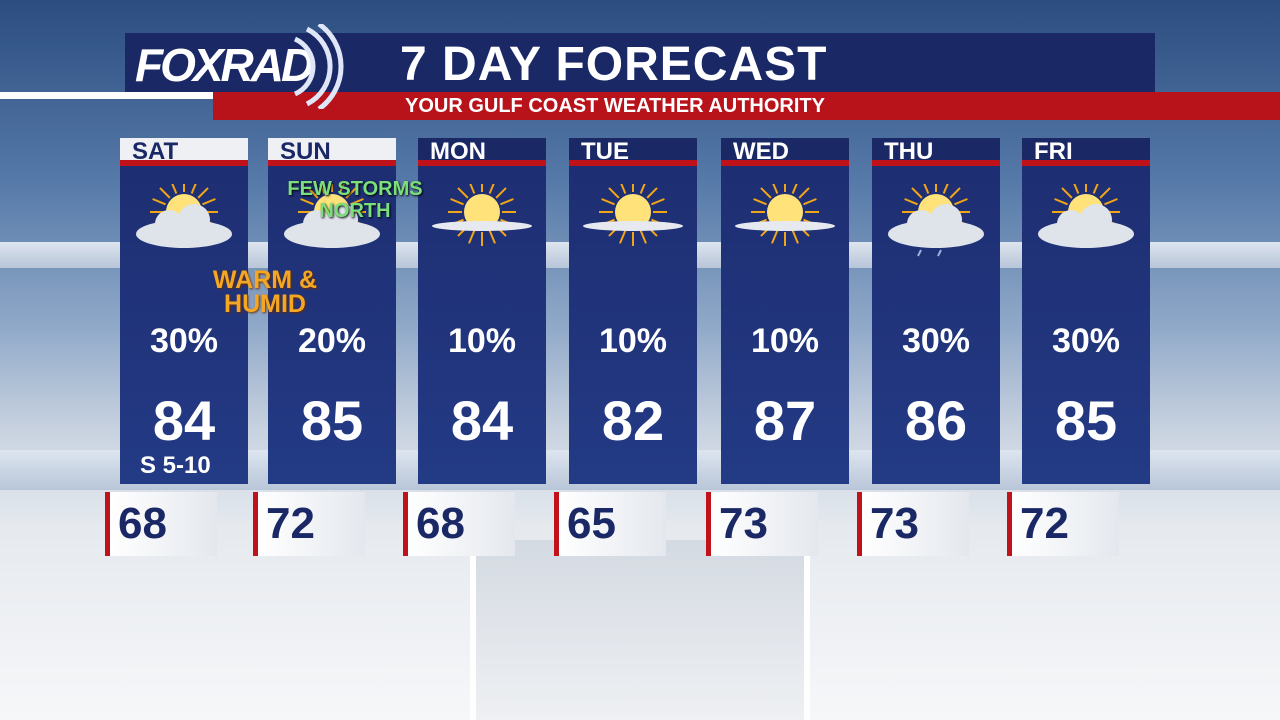  Describe the element at coordinates (615, 106) in the screenshot. I see `page-subtitle: YOUR GULF COAST WEATHER AUTHORITY` at that location.